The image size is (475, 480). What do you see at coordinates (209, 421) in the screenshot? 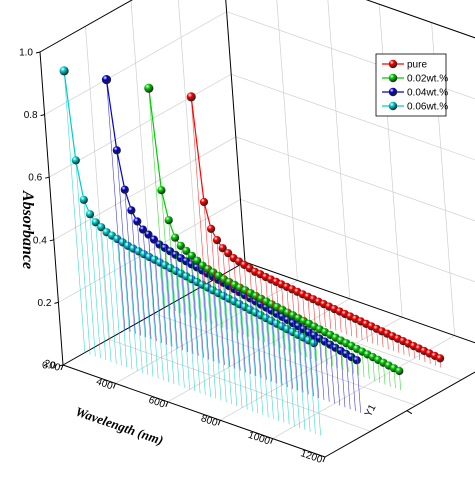
I see `x-tick-label: 800` at bounding box center [209, 421].